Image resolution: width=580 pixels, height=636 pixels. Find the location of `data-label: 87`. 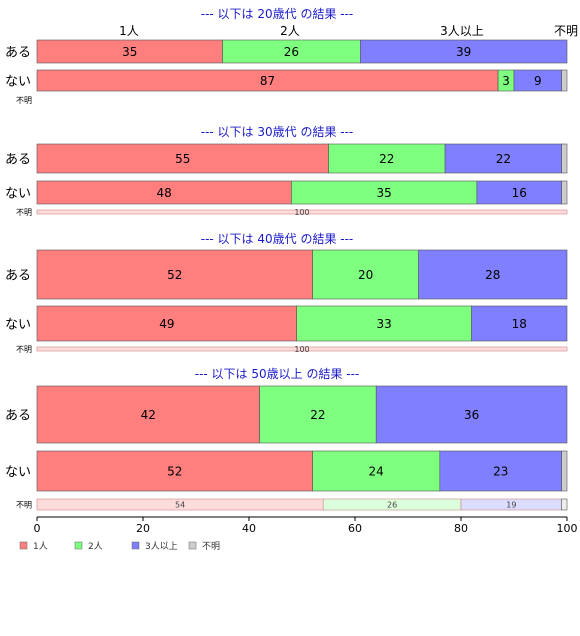

data-label: 87 is located at coordinates (267, 81).